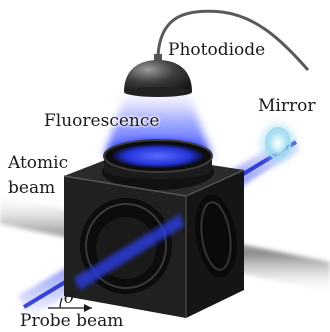 The width and height of the screenshot is (330, 332). I want to click on fluorescence-label: Fluorescence, so click(102, 121).